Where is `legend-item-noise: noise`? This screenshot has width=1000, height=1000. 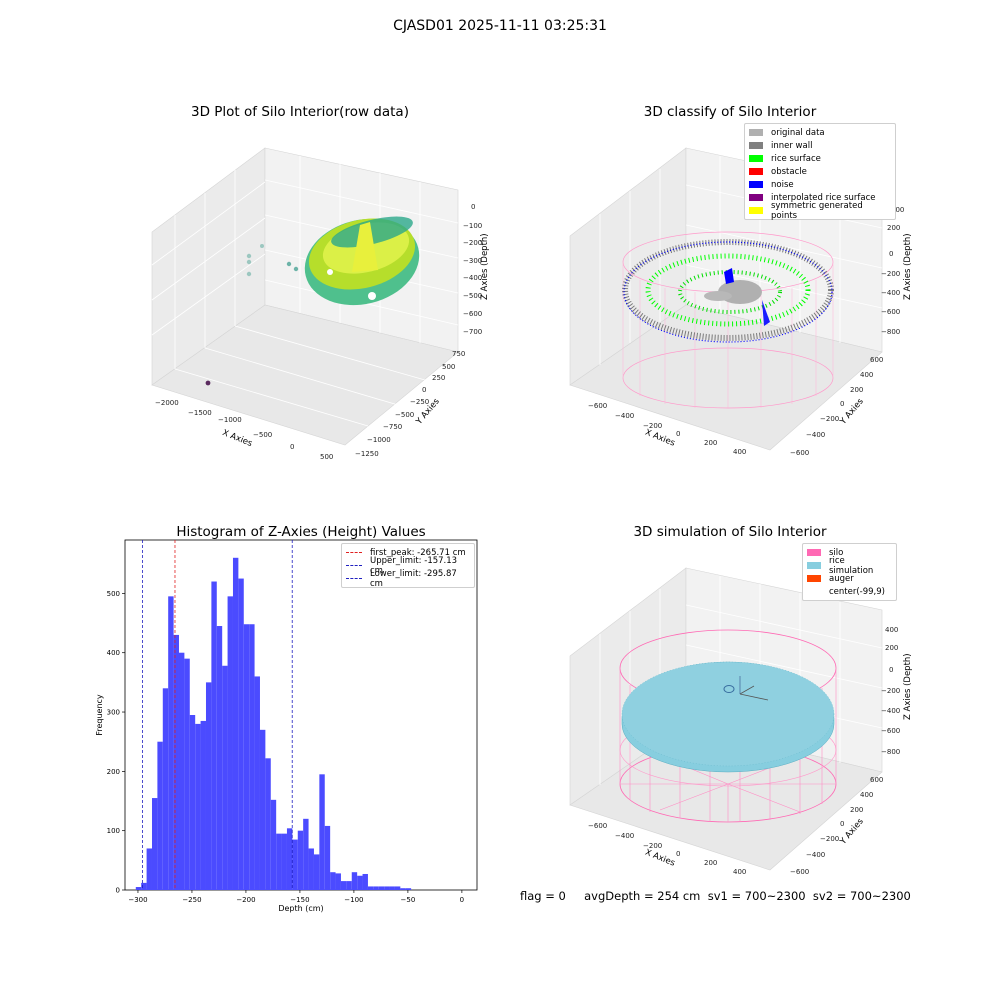 legend-item-noise: noise is located at coordinates (820, 184).